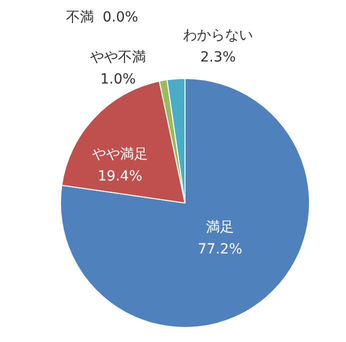 The height and width of the screenshot is (342, 346). Describe the element at coordinates (218, 58) in the screenshot. I see `data-label: 2.3%` at that location.